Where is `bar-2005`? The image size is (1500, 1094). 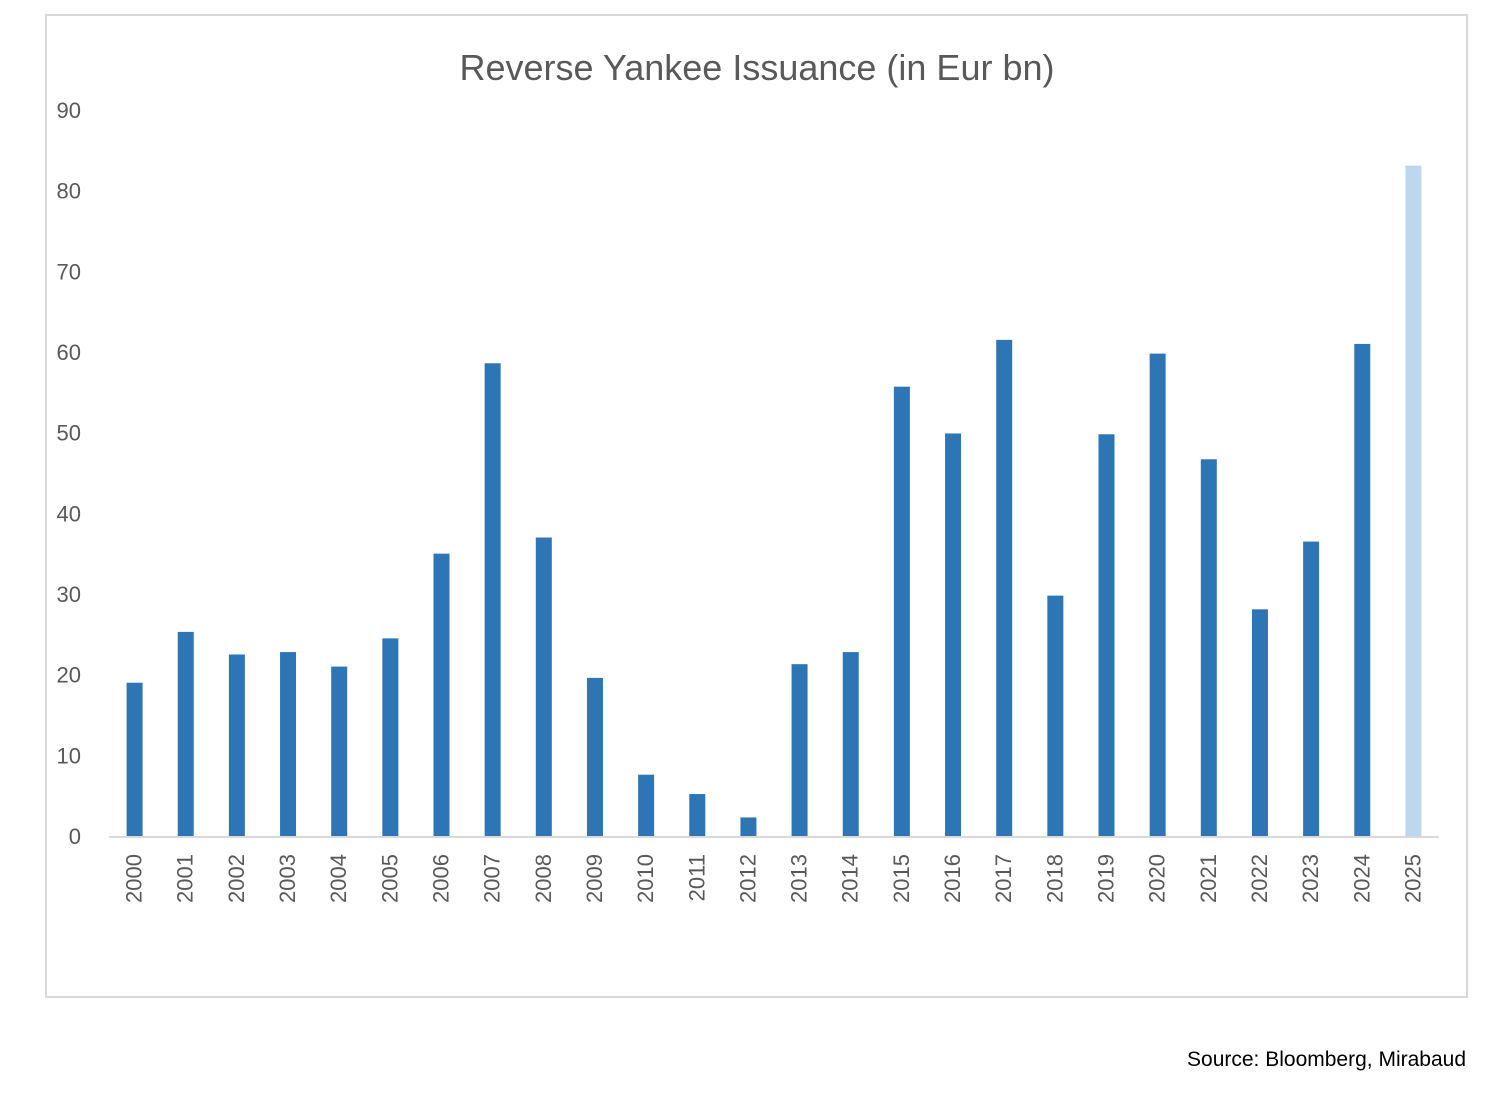 bar-2005 is located at coordinates (390, 737).